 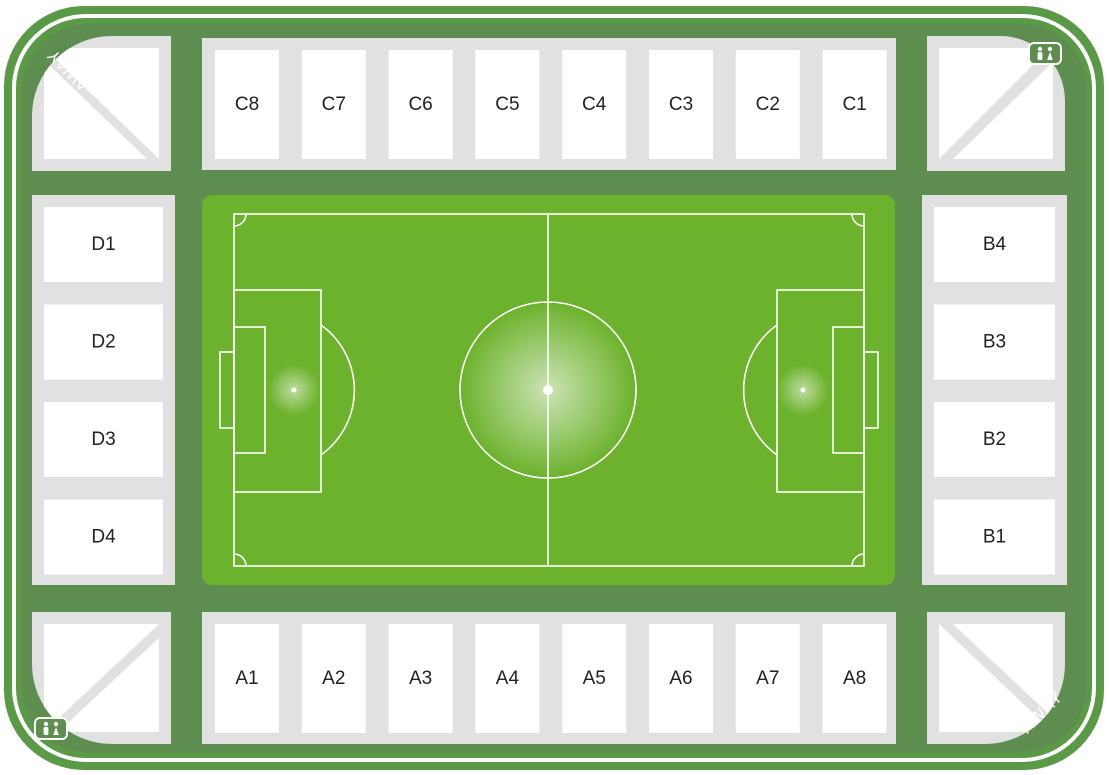 I want to click on goal-right, so click(x=871, y=390).